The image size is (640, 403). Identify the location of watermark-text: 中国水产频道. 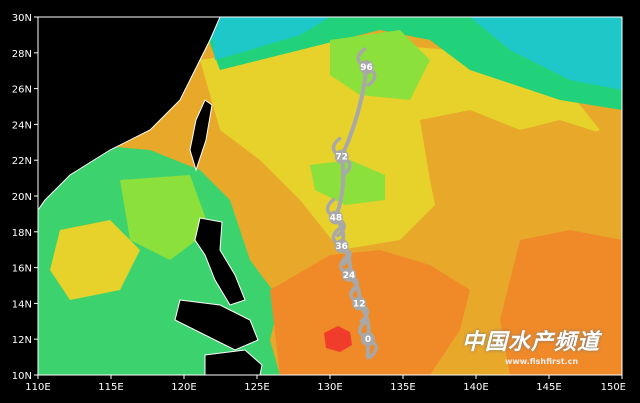
(531, 342).